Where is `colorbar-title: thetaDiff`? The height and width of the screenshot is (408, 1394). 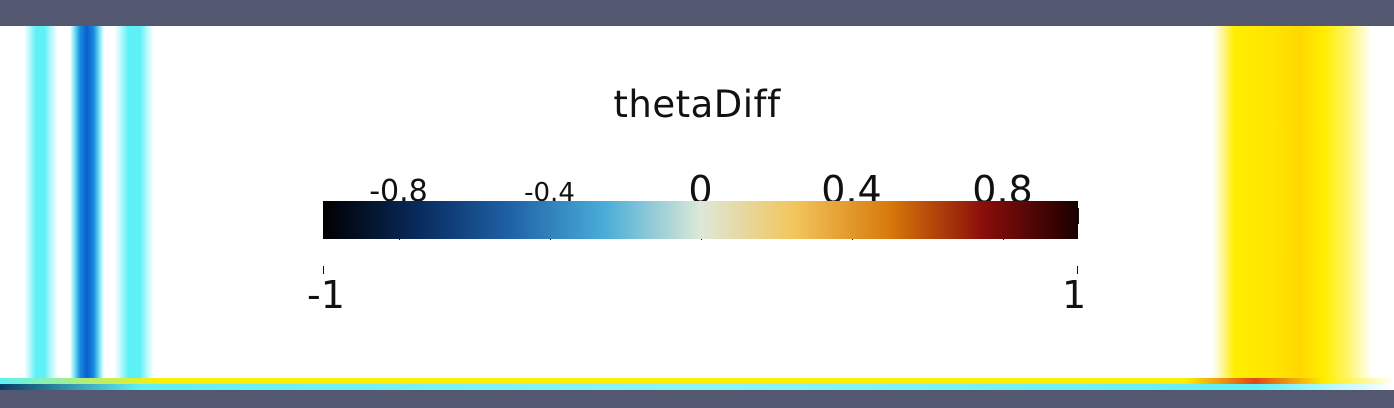 colorbar-title: thetaDiff is located at coordinates (697, 104).